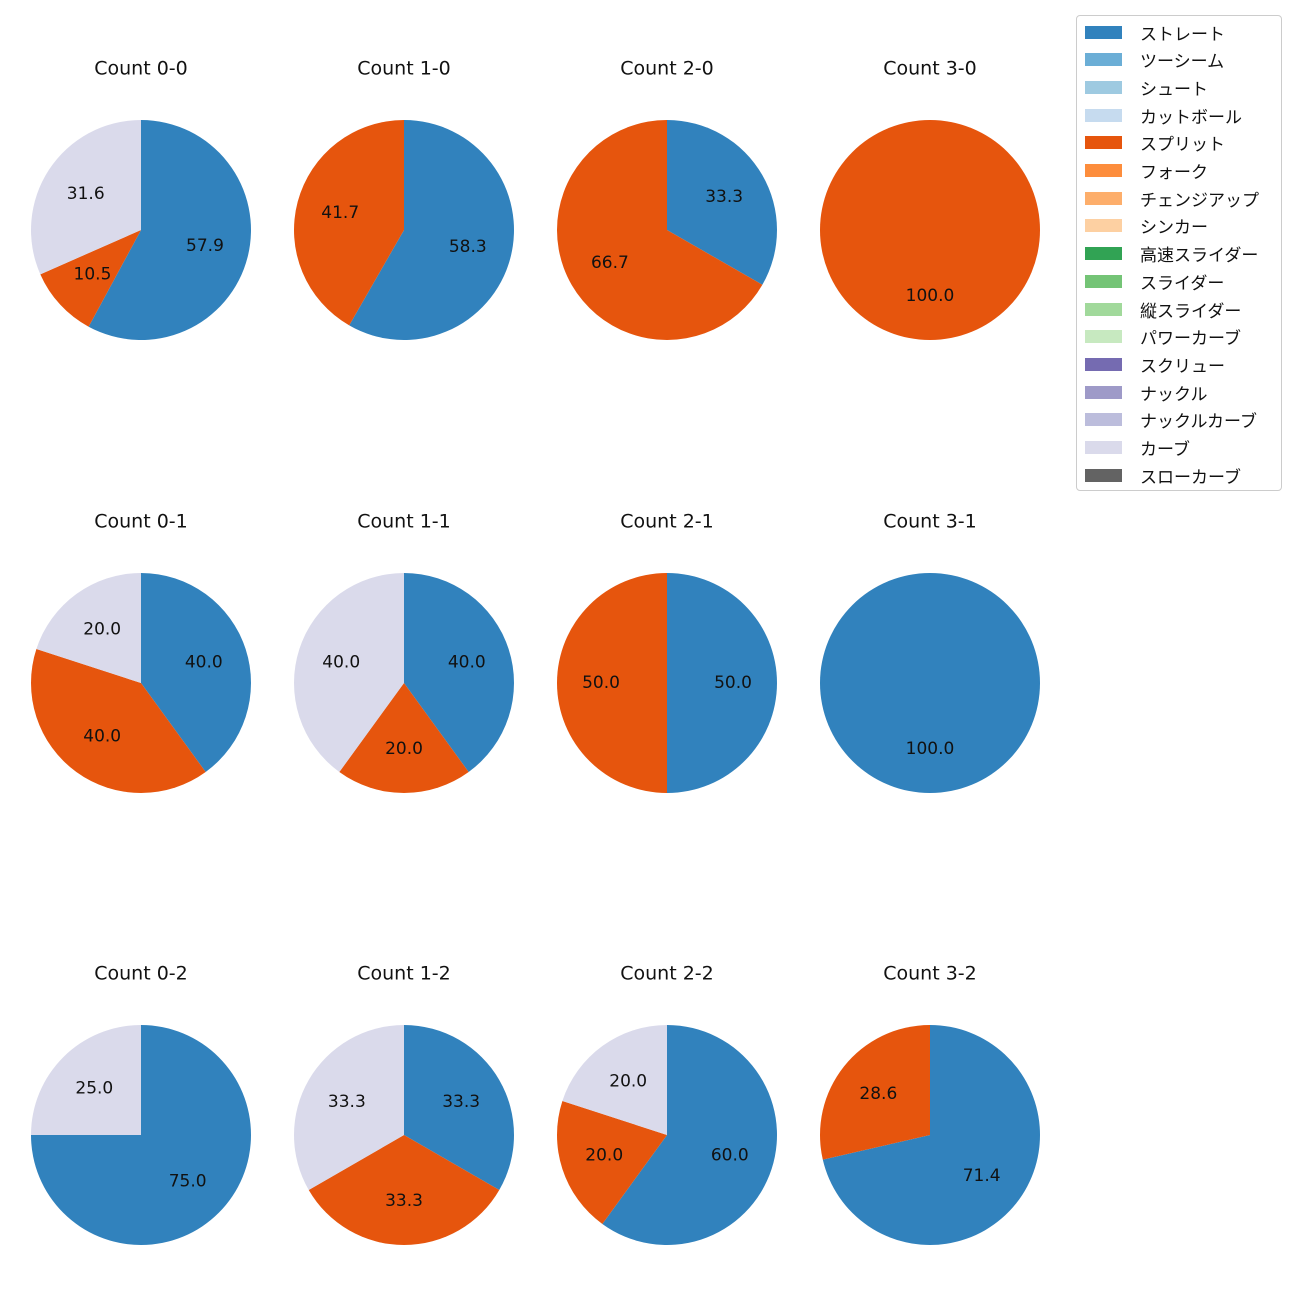  I want to click on pie-3: Count 2-0 33.3 66.7, so click(666, 199).